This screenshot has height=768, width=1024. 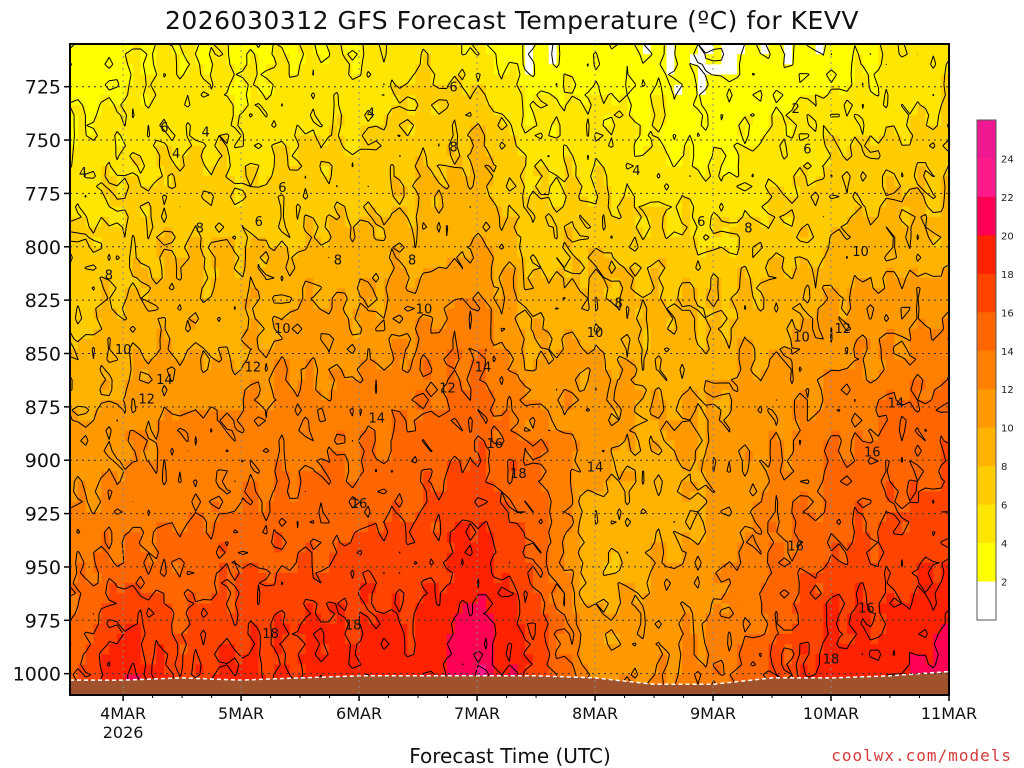 I want to click on legend-level-label: 14, so click(x=1007, y=352).